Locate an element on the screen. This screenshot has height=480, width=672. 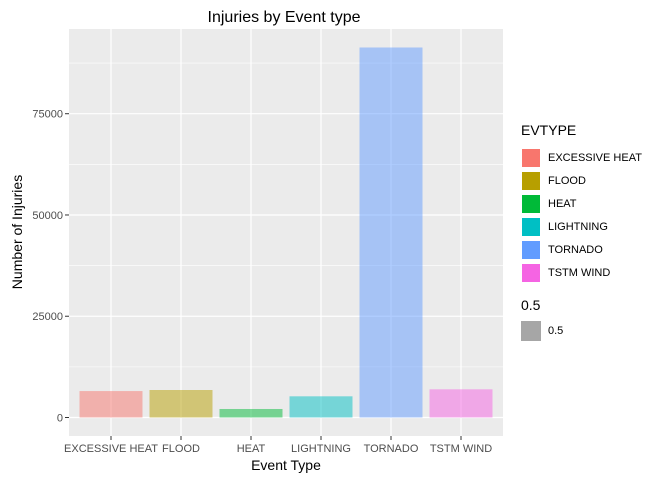
alpha-legend: 0.5 0.5 is located at coordinates (542, 319).